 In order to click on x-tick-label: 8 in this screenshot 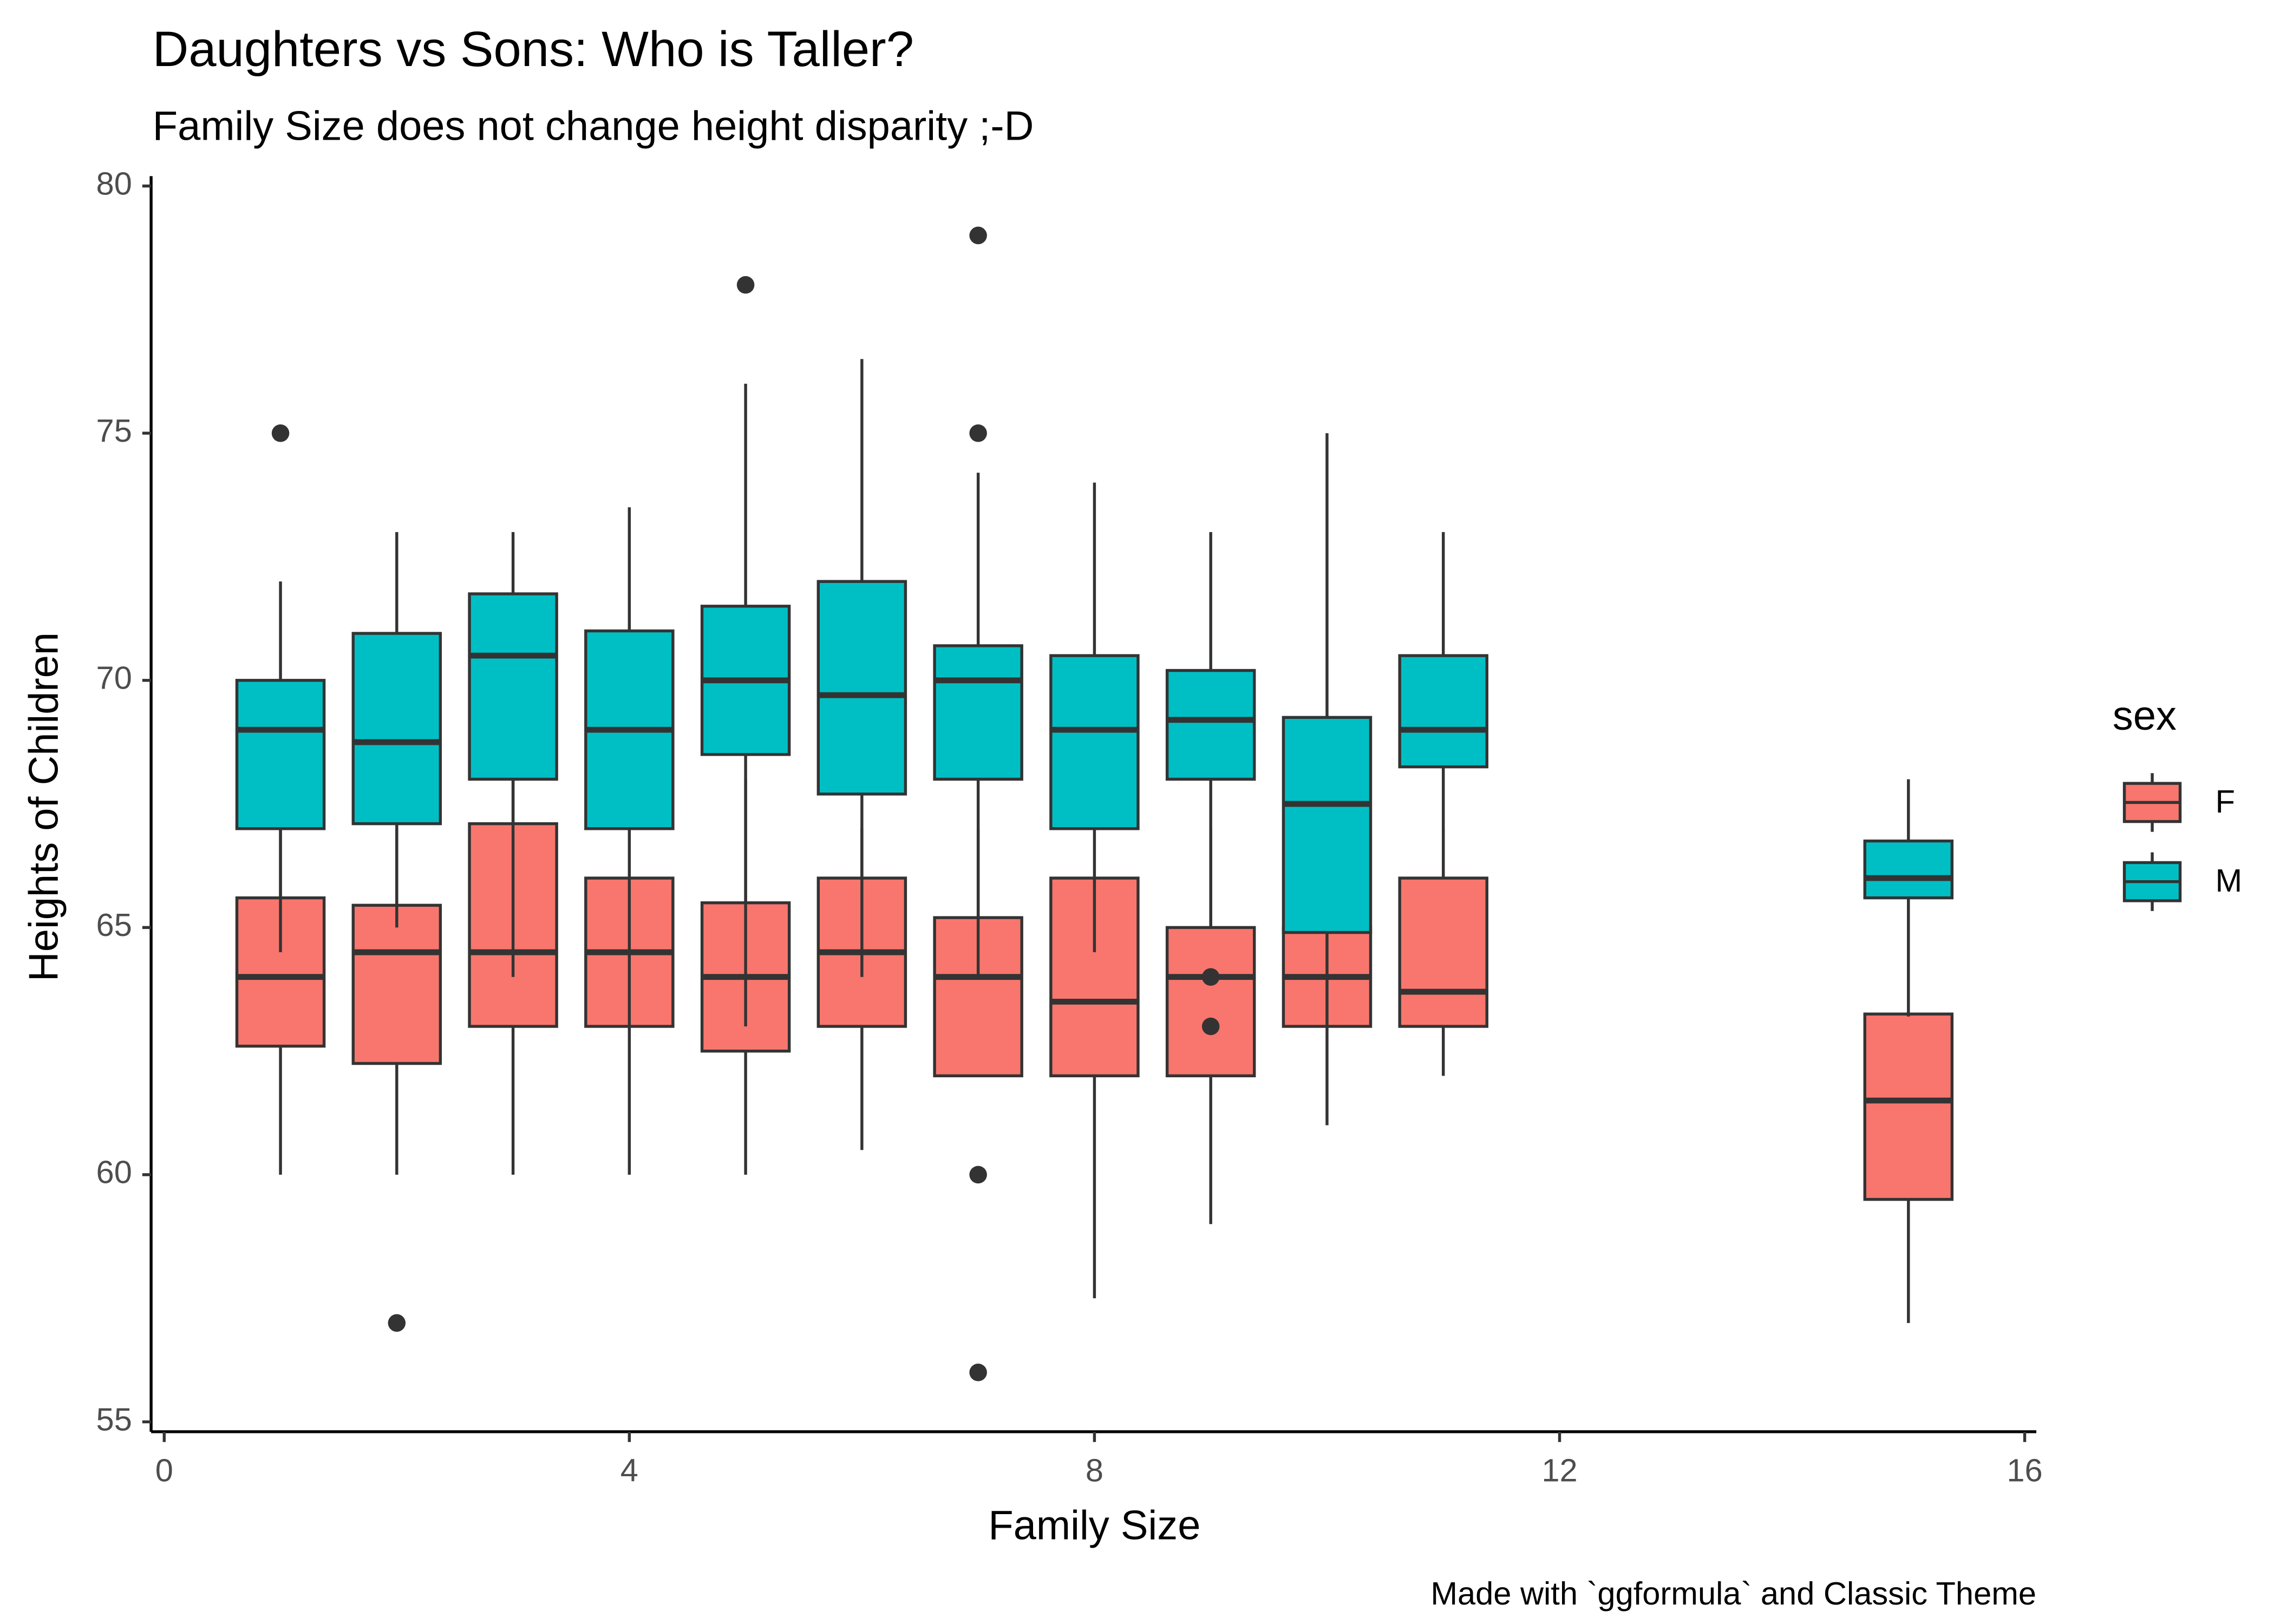, I will do `click(1095, 1470)`.